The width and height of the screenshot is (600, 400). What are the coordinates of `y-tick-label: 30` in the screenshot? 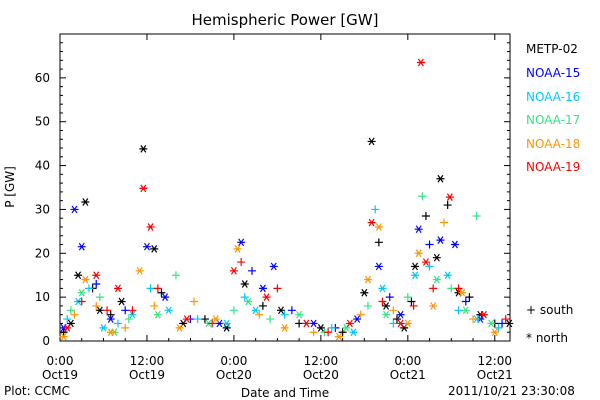 It's located at (42, 209).